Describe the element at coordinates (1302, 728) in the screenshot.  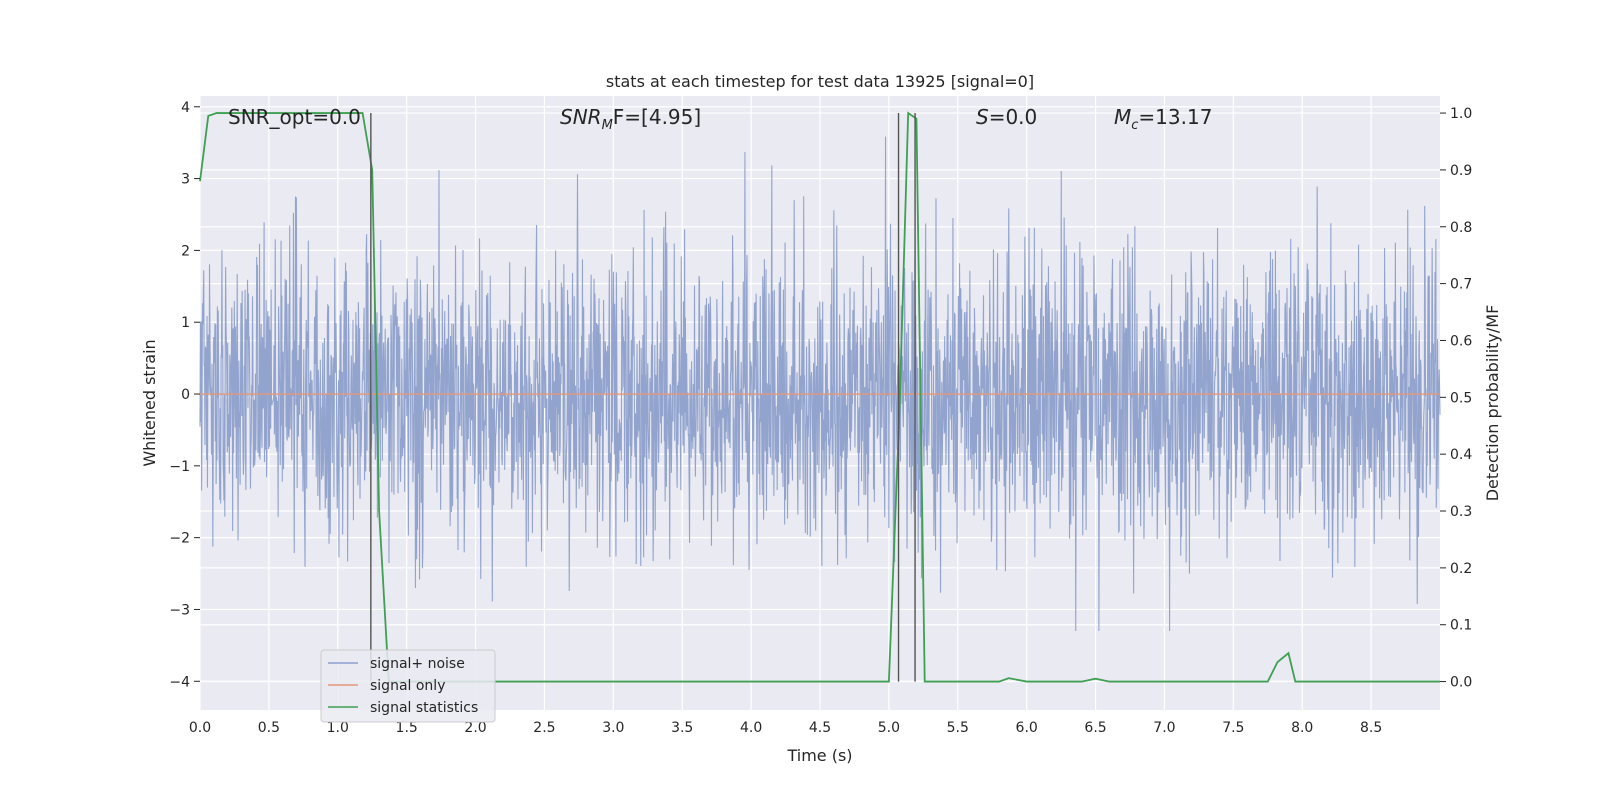
I see `x-tick-label: 8.0` at that location.